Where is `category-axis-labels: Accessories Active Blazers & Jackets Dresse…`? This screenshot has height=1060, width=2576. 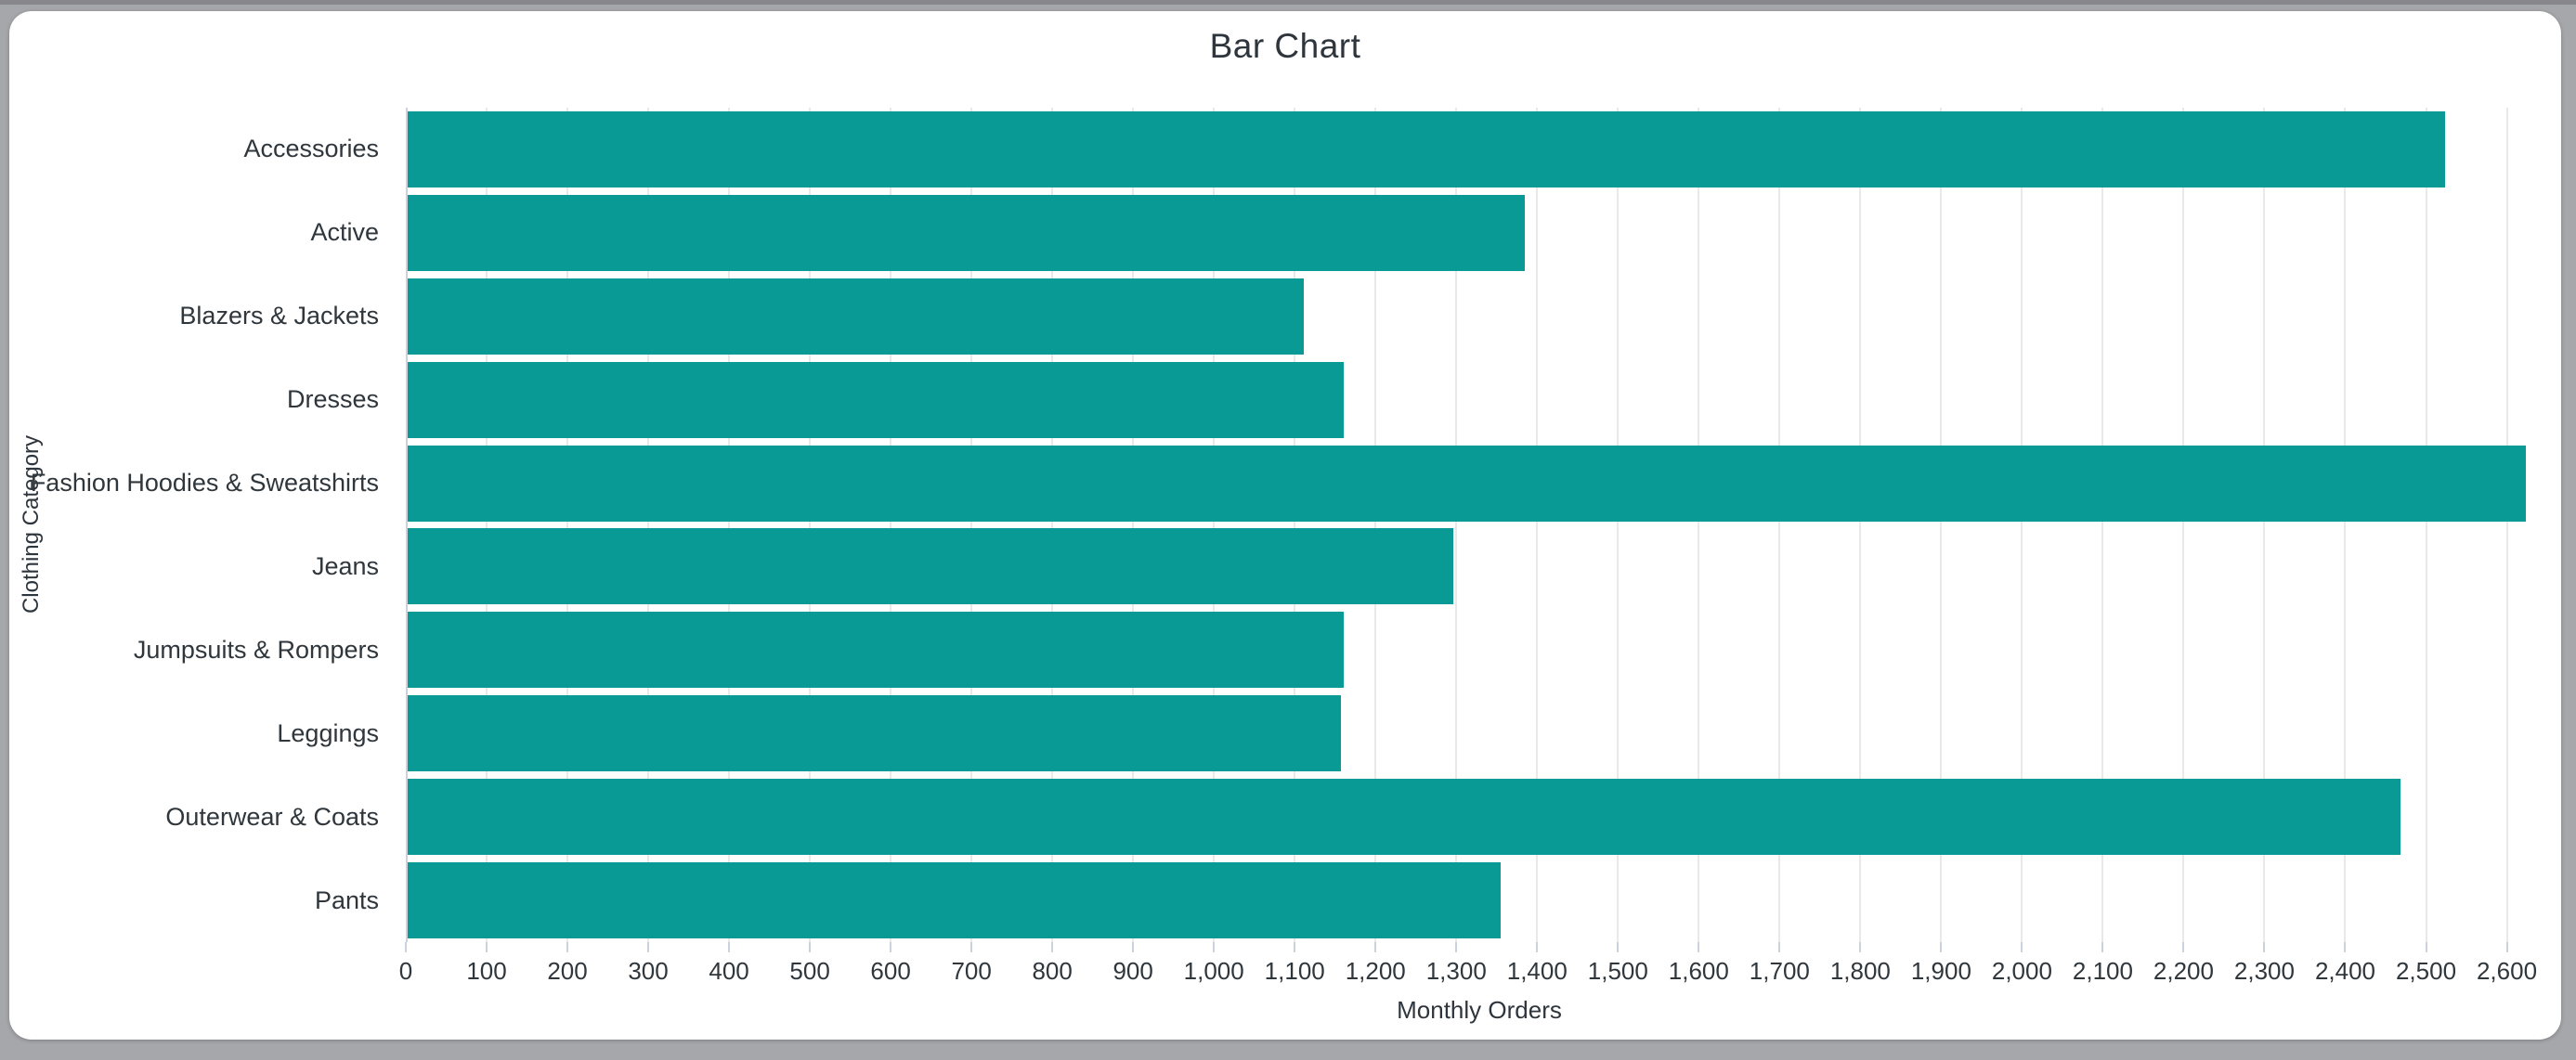
category-axis-labels: Accessories Active Blazers & Jackets Dresse… is located at coordinates (194, 525).